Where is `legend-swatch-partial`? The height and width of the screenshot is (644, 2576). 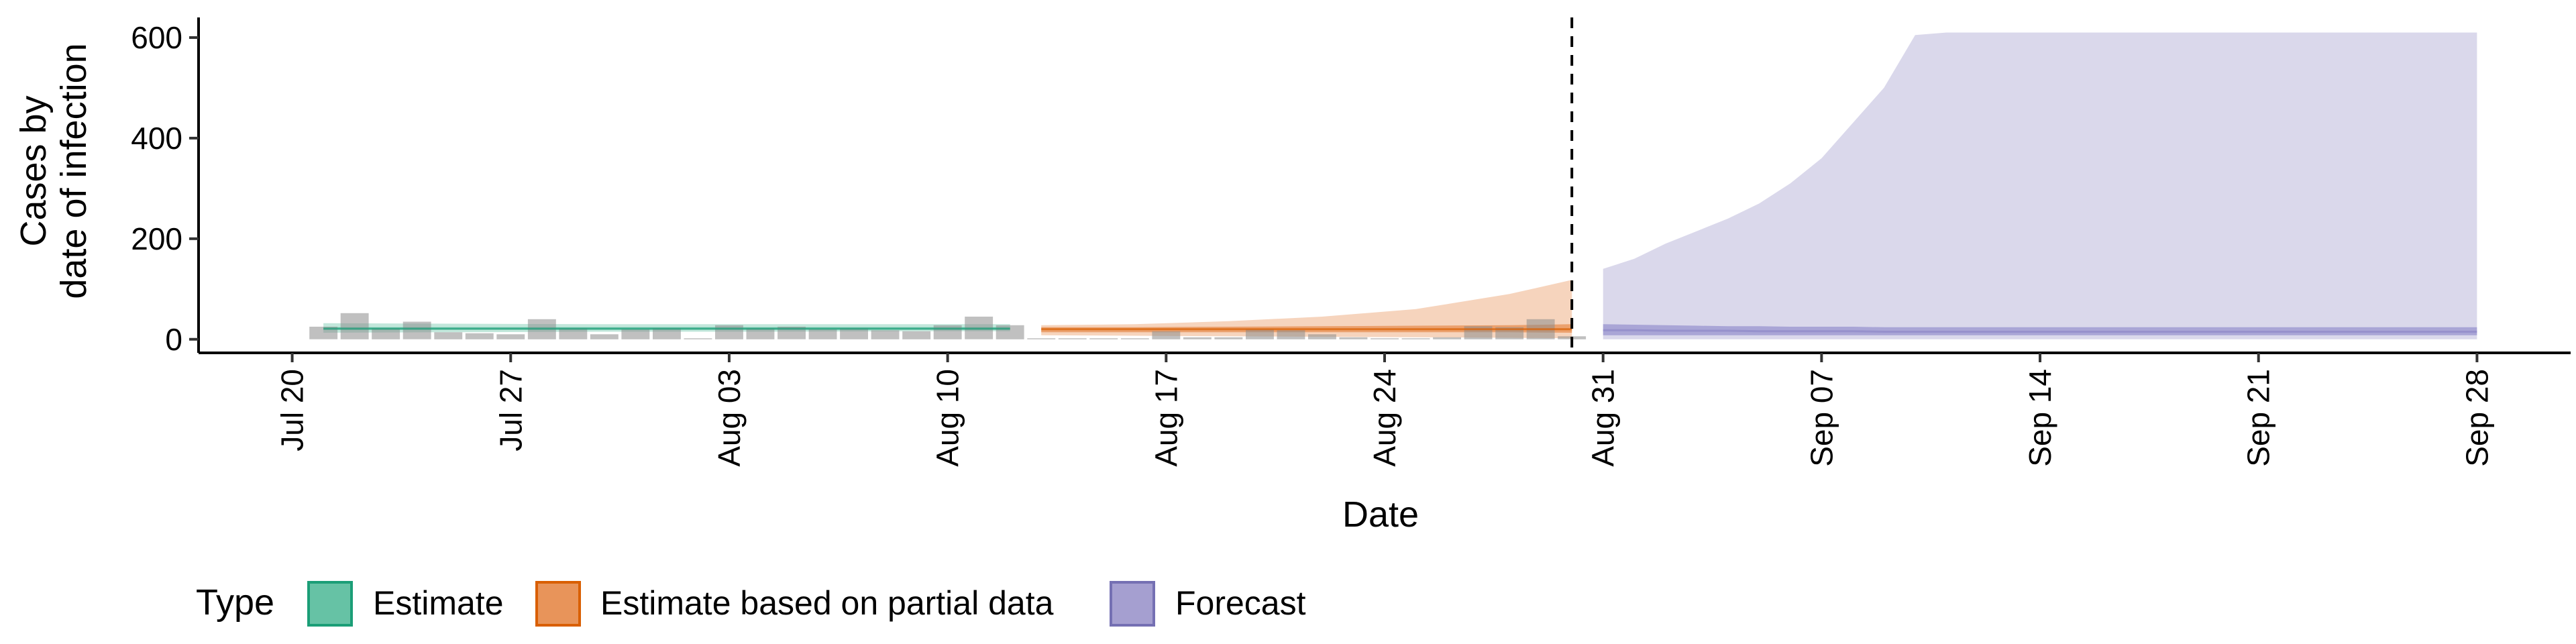
legend-swatch-partial is located at coordinates (558, 604).